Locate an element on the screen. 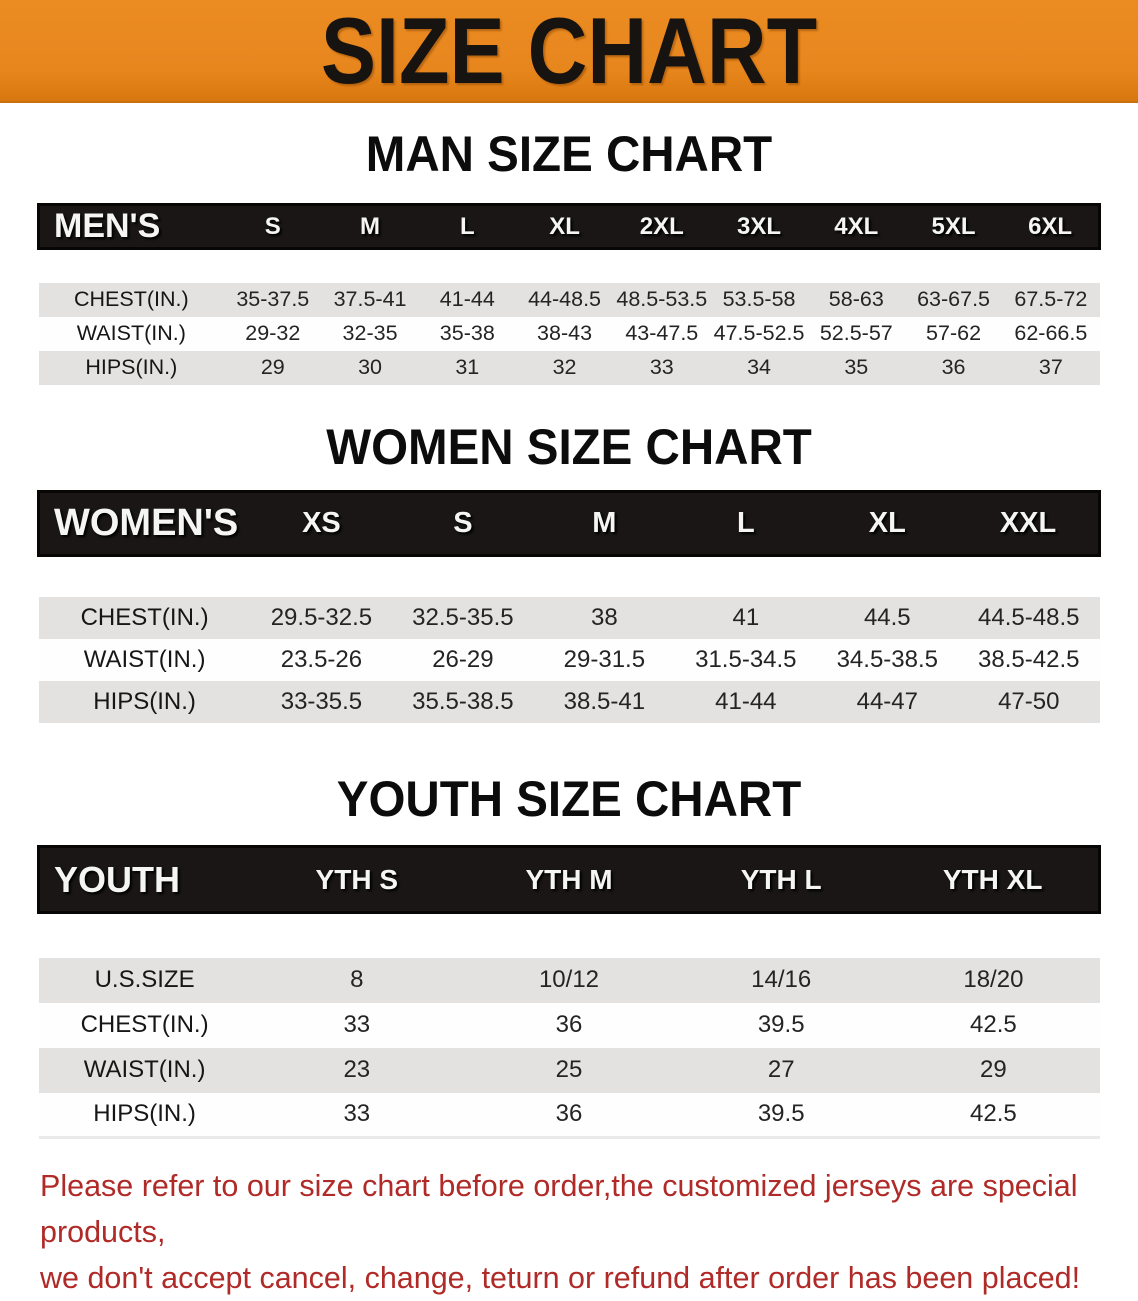 The height and width of the screenshot is (1301, 1138). table-header-row: WOMEN'S XS S M L XL XXL is located at coordinates (569, 523).